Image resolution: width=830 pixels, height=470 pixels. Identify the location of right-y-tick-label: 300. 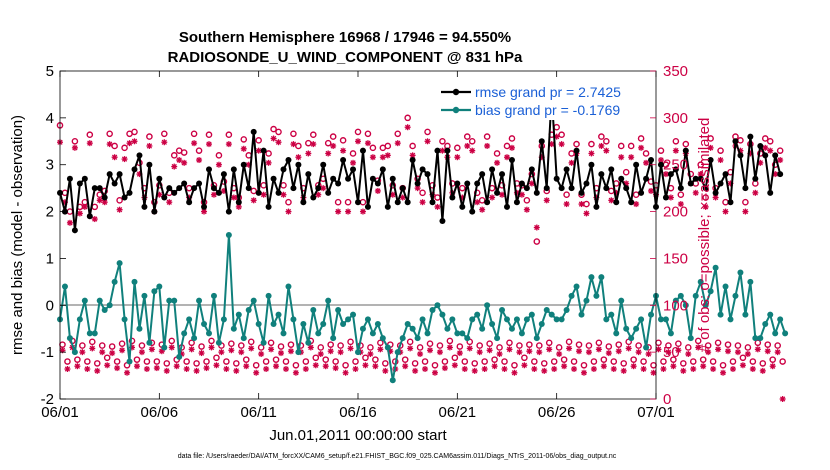
(675, 118).